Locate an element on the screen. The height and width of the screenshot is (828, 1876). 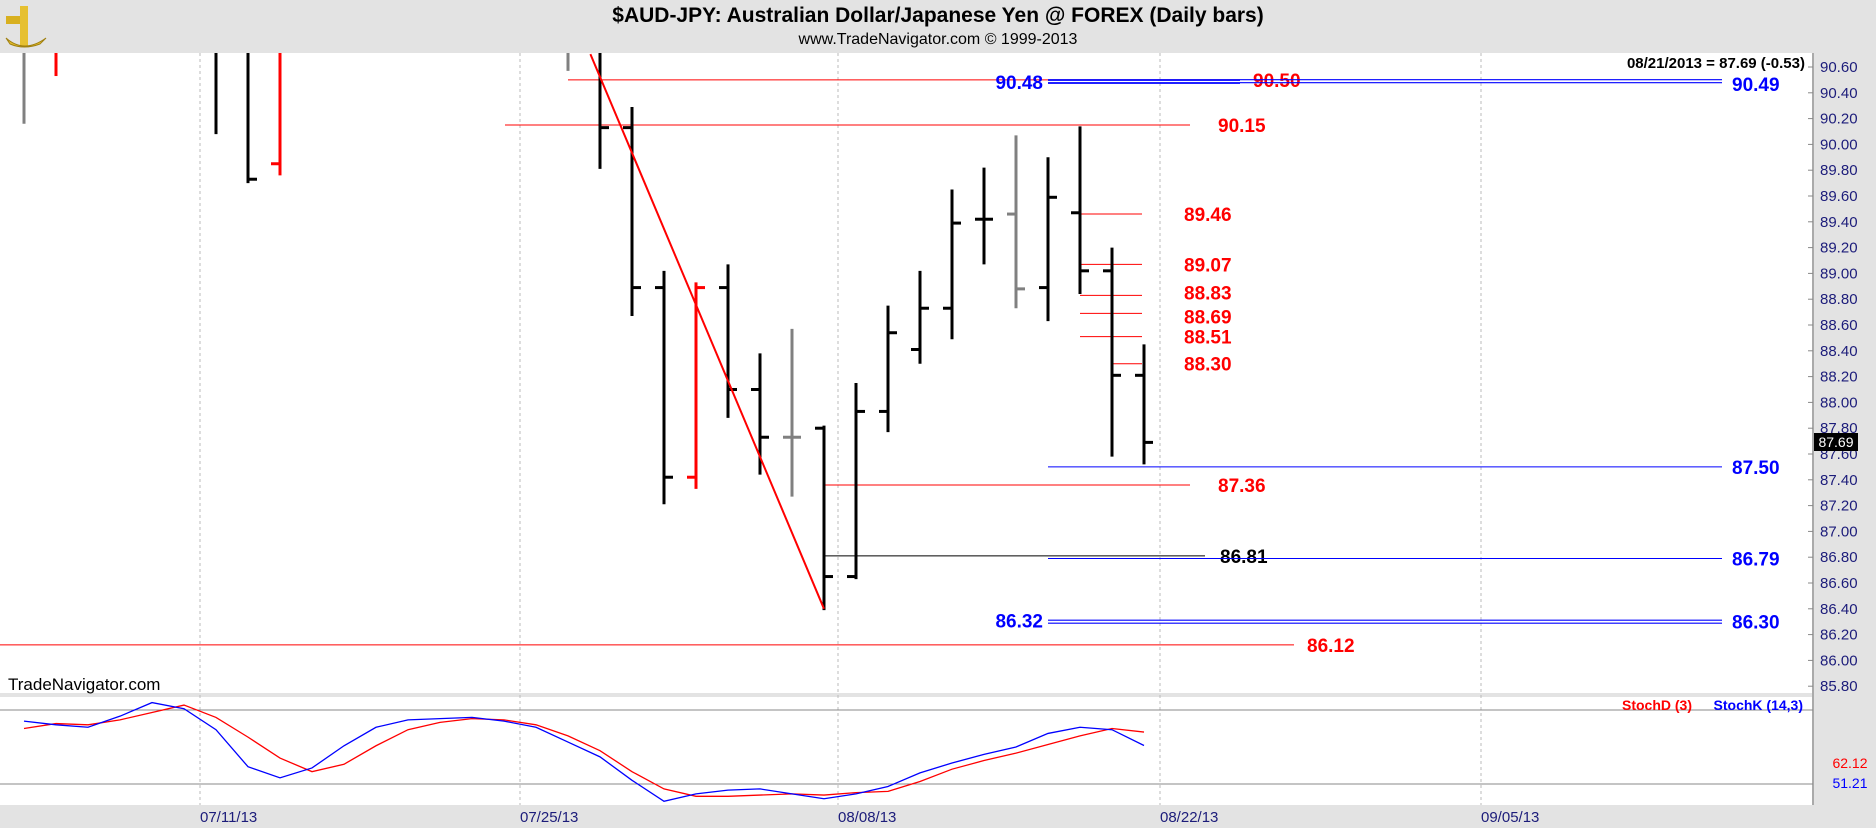
chart-subtitle: www.TradeNavigator.com © 1999-2013 is located at coordinates (938, 39).